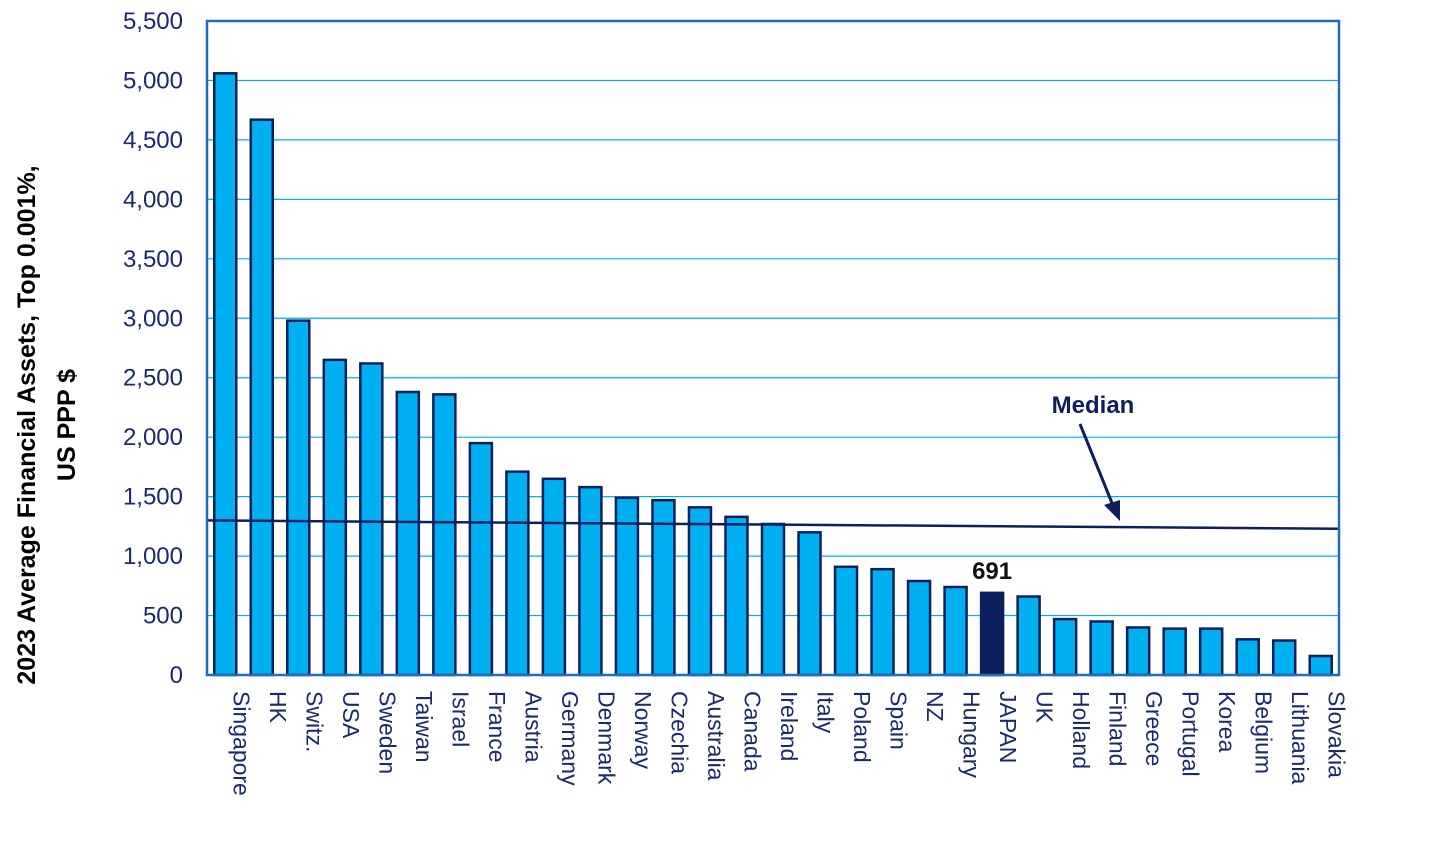  I want to click on x-tick-label: Italy, so click(826, 712).